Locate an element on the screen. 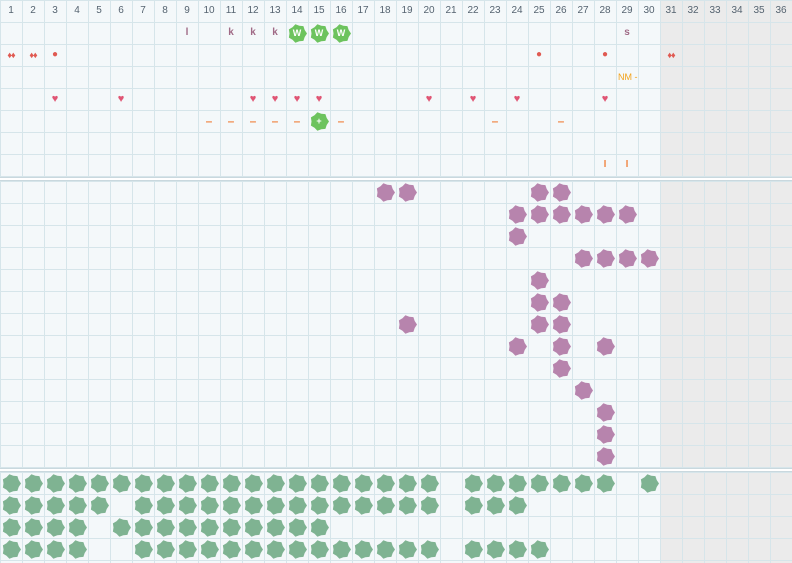 The height and width of the screenshot is (563, 792). letter-mark: l is located at coordinates (187, 32).